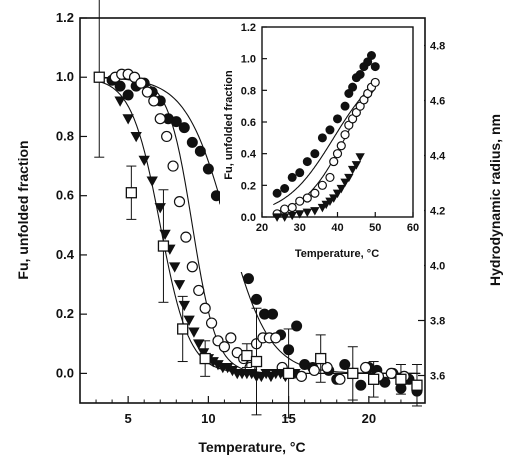 This screenshot has height=464, width=510. What do you see at coordinates (23, 209) in the screenshot?
I see `main-y-axis-title: Fu, unfolded fraction` at bounding box center [23, 209].